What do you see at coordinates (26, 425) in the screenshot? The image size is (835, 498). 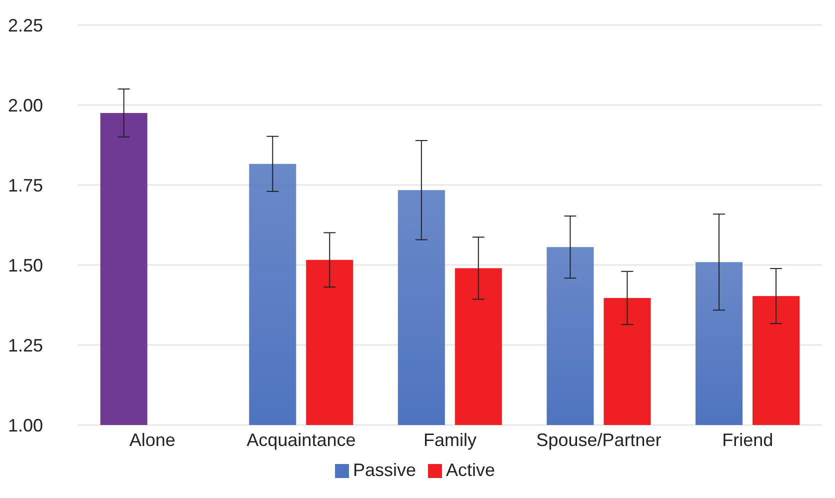 I see `y-tick-label: 1.00` at bounding box center [26, 425].